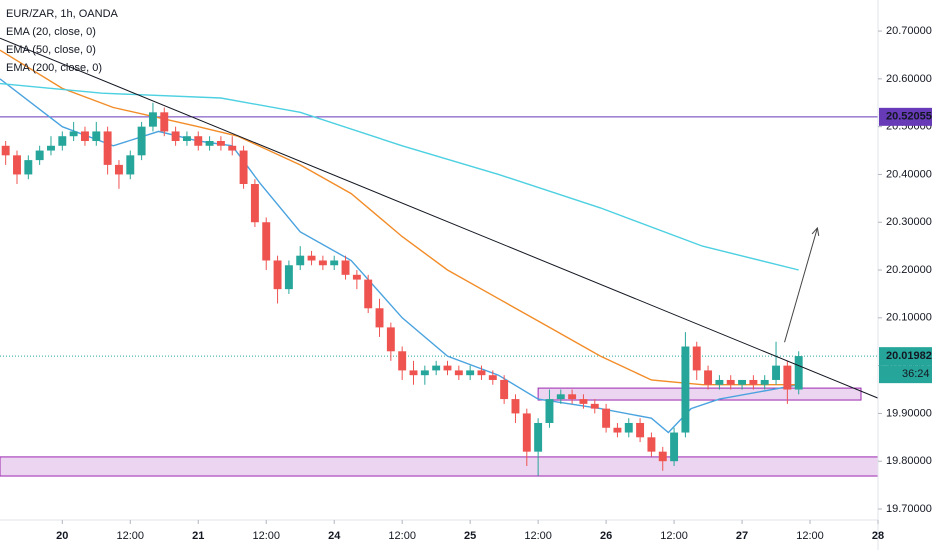  I want to click on y-tick-label: 19.90000, so click(909, 413).